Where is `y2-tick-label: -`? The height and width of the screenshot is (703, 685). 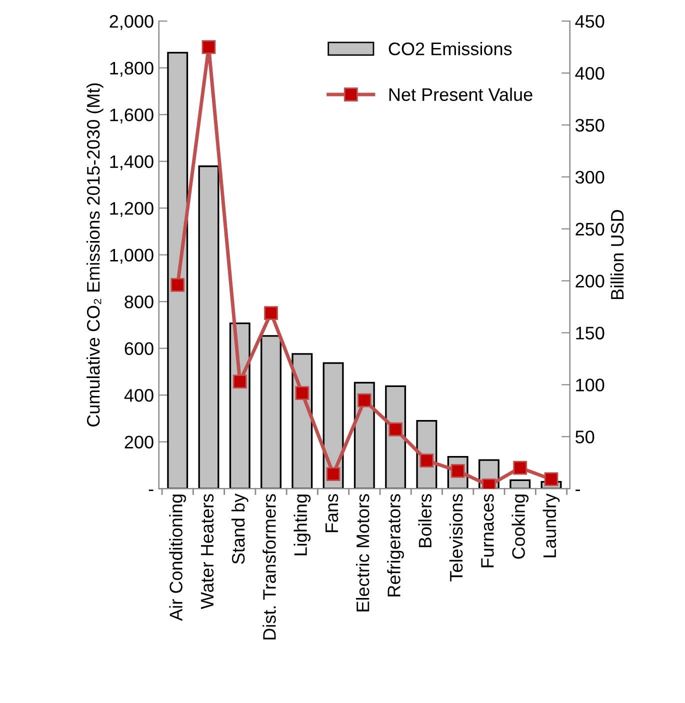
y2-tick-label: - is located at coordinates (578, 491).